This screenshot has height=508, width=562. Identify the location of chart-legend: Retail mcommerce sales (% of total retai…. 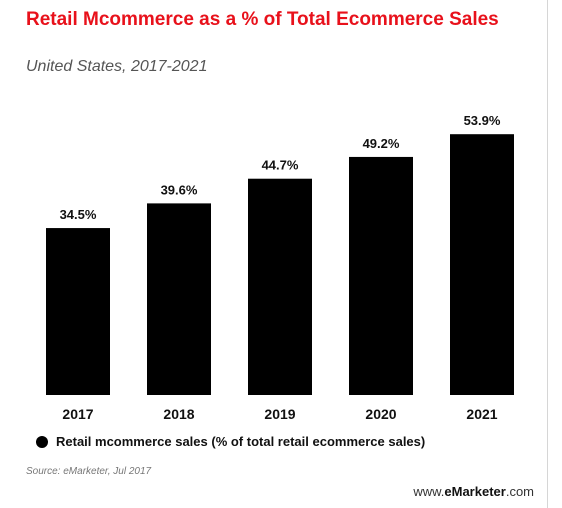
(230, 441).